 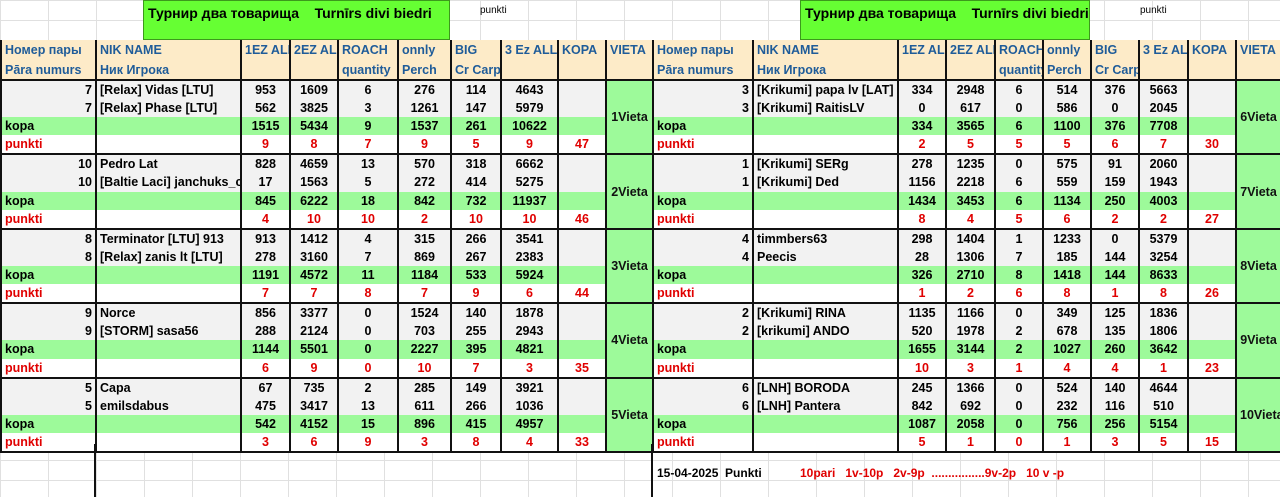 What do you see at coordinates (529, 182) in the screenshot?
I see `score-cell: 5275` at bounding box center [529, 182].